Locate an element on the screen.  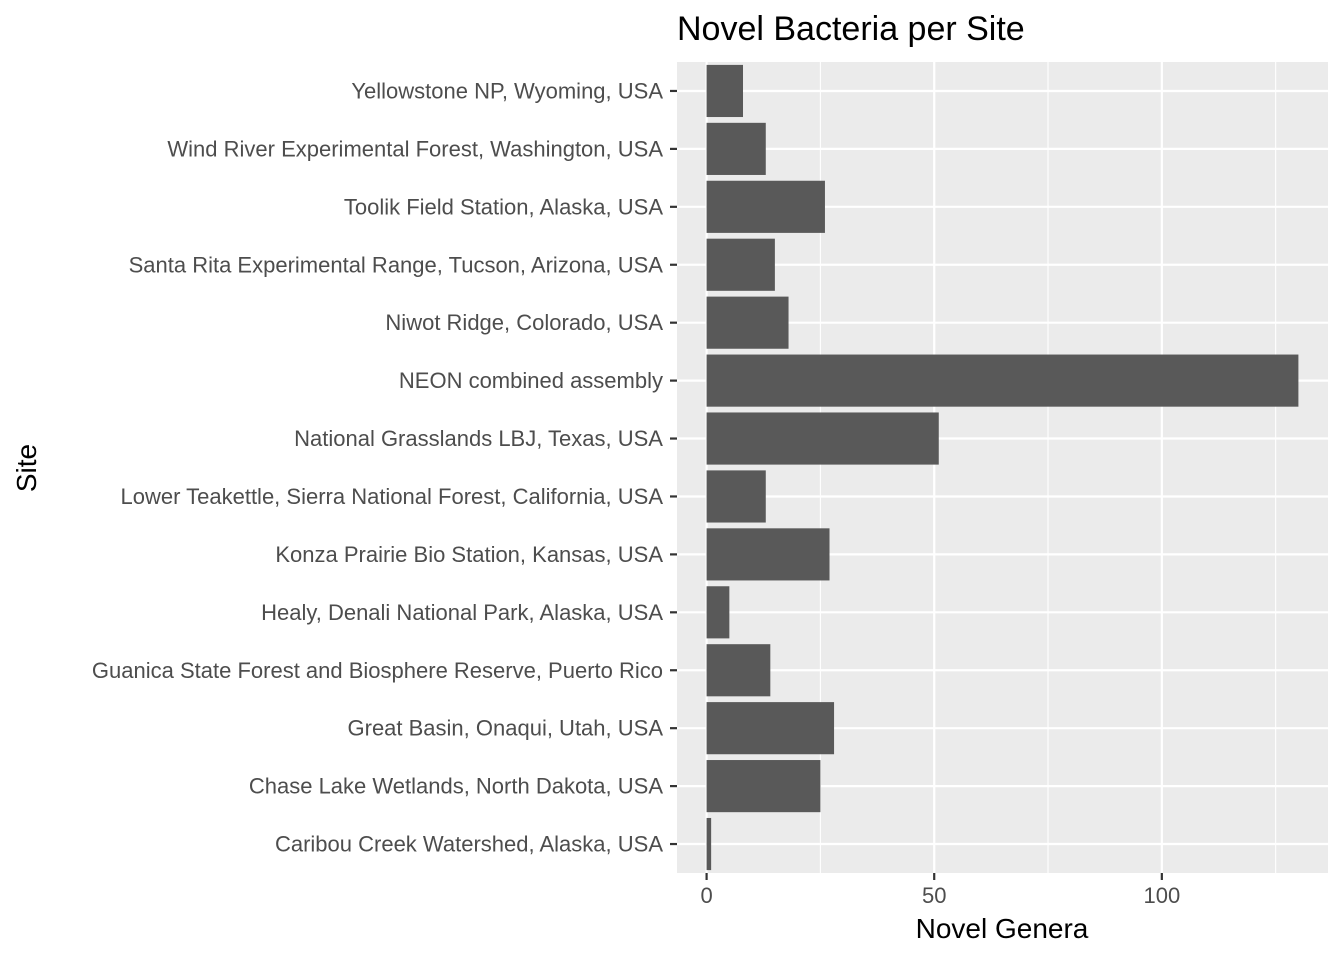
x-tick-label: 100 is located at coordinates (1161, 895).